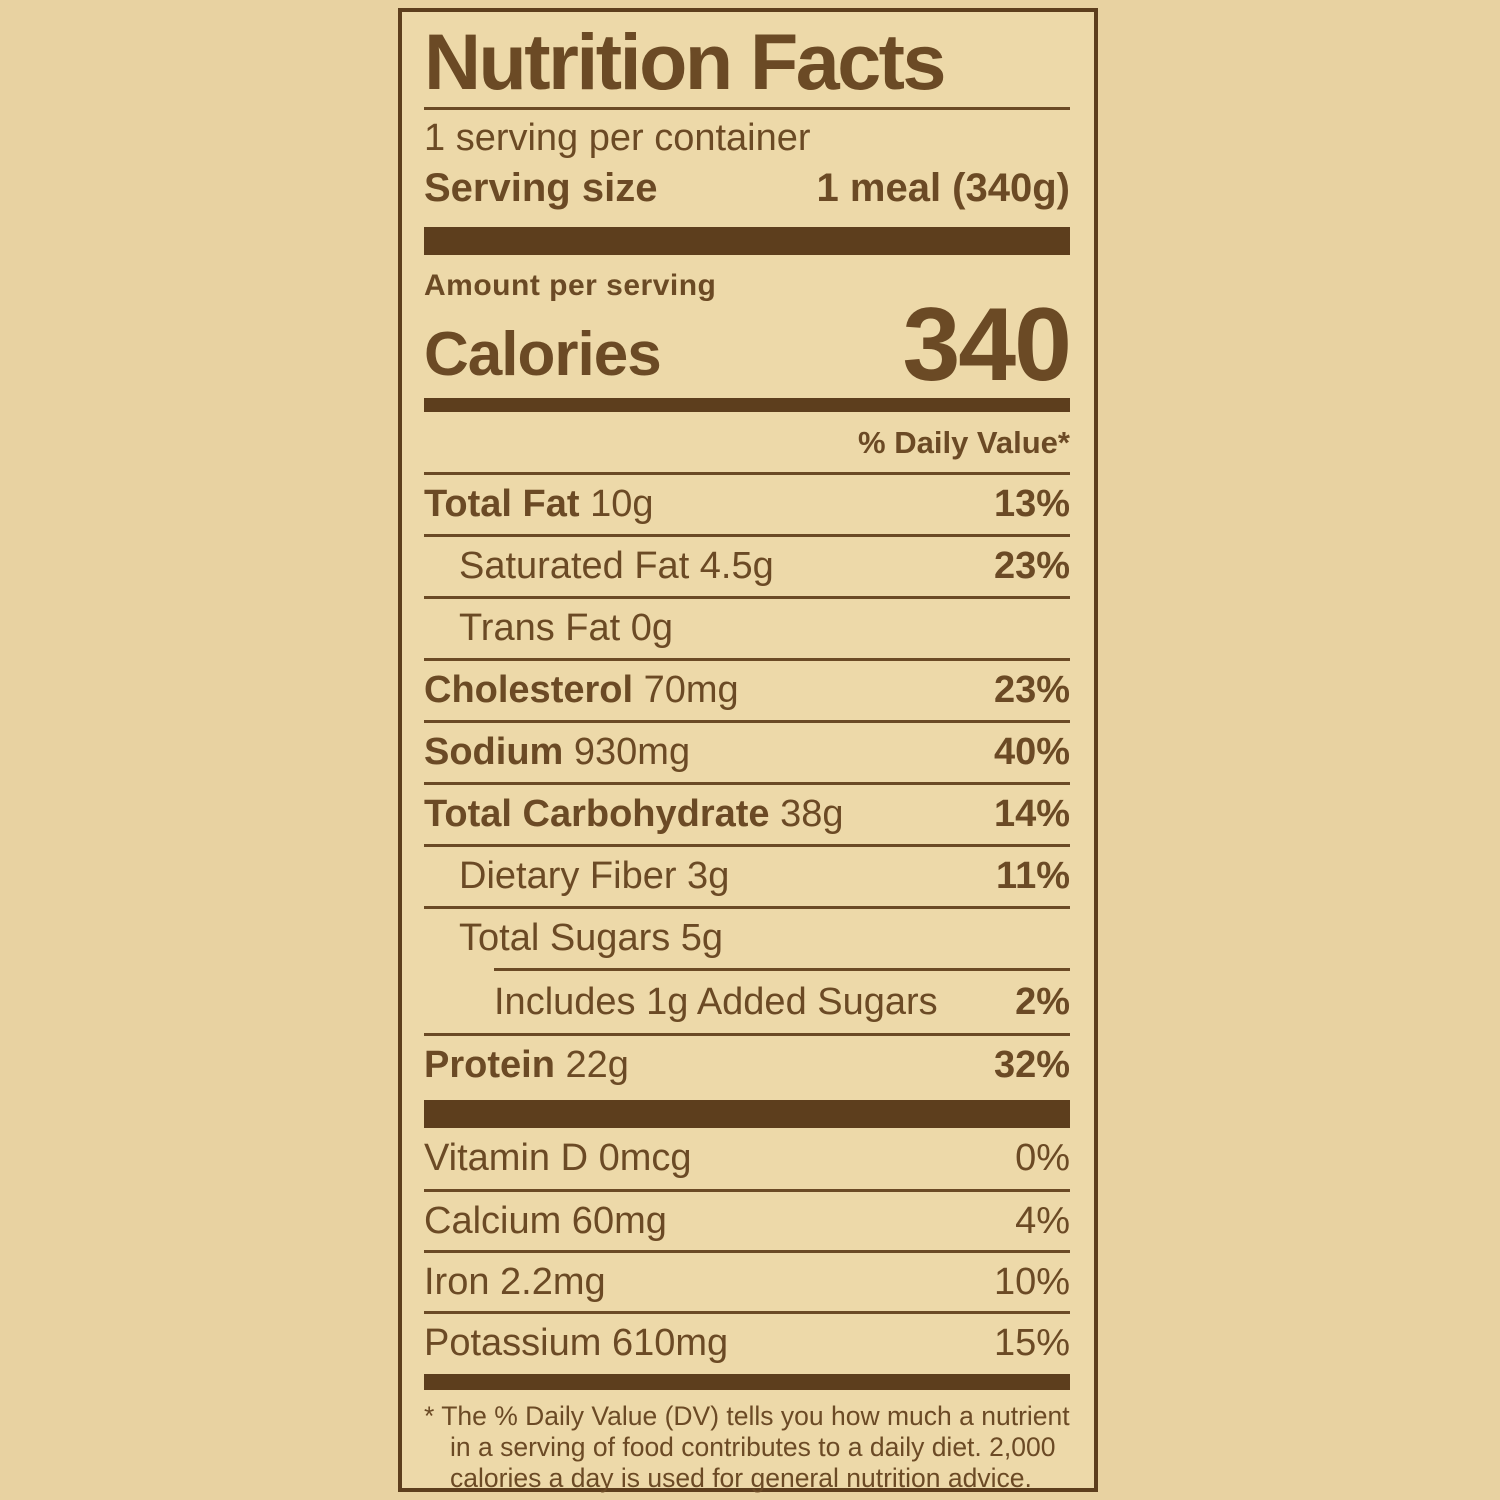 The width and height of the screenshot is (1500, 1500). I want to click on nutrient-text: Sodium 930mg, so click(557, 752).